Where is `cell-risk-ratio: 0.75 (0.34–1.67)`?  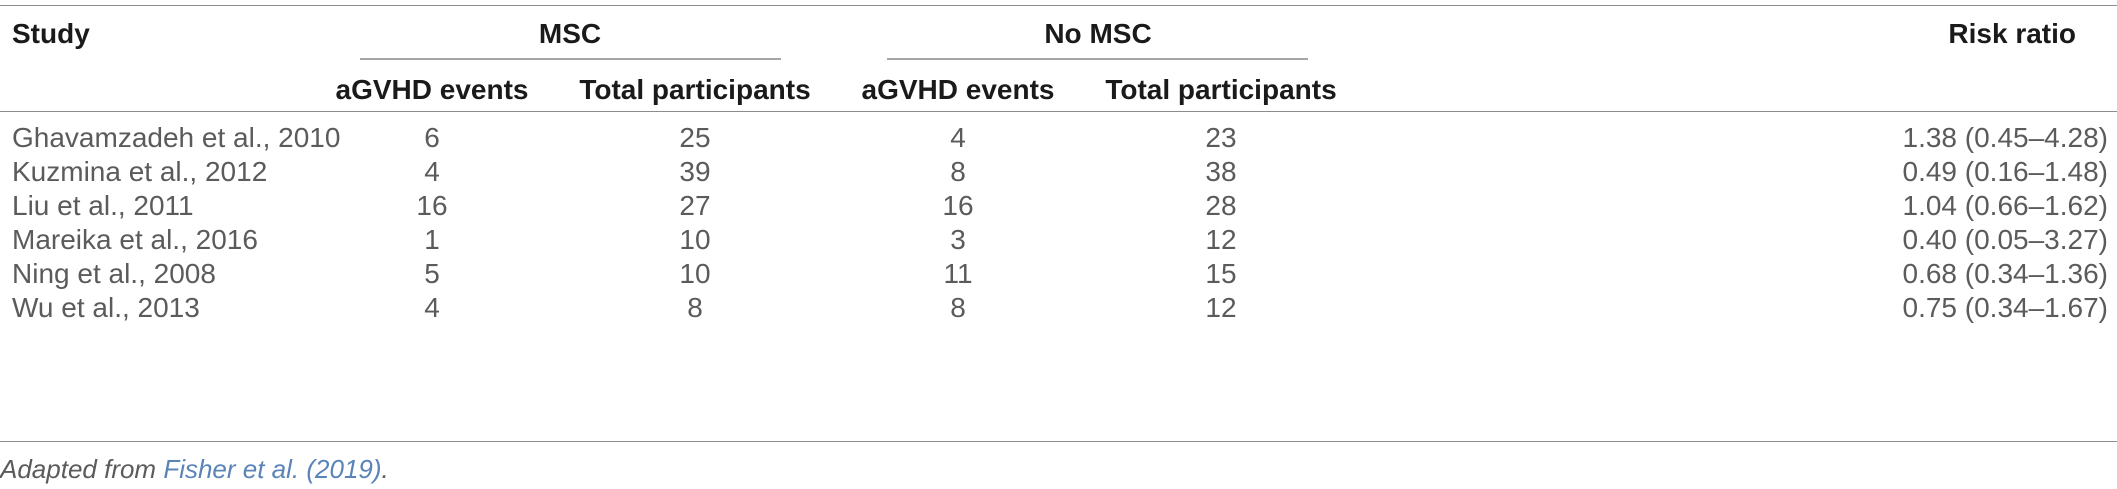 cell-risk-ratio: 0.75 (0.34–1.67) is located at coordinates (2005, 307).